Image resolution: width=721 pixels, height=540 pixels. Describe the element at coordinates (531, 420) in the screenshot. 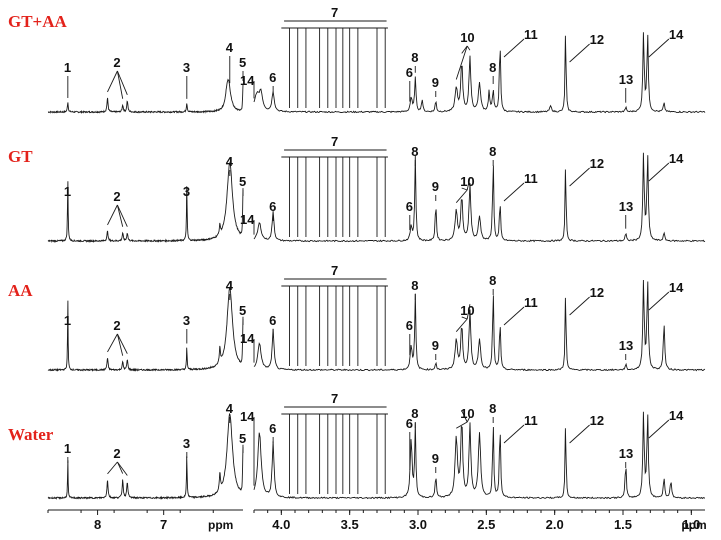

I see `peak-label-11-water-12: 11` at that location.